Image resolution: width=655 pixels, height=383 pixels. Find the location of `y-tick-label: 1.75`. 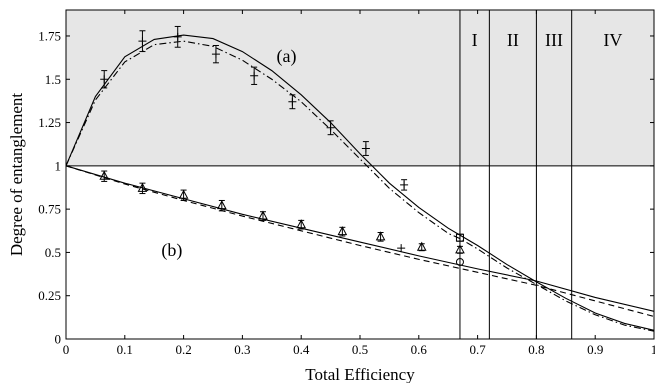

y-tick-label: 1.75 is located at coordinates (49, 35).